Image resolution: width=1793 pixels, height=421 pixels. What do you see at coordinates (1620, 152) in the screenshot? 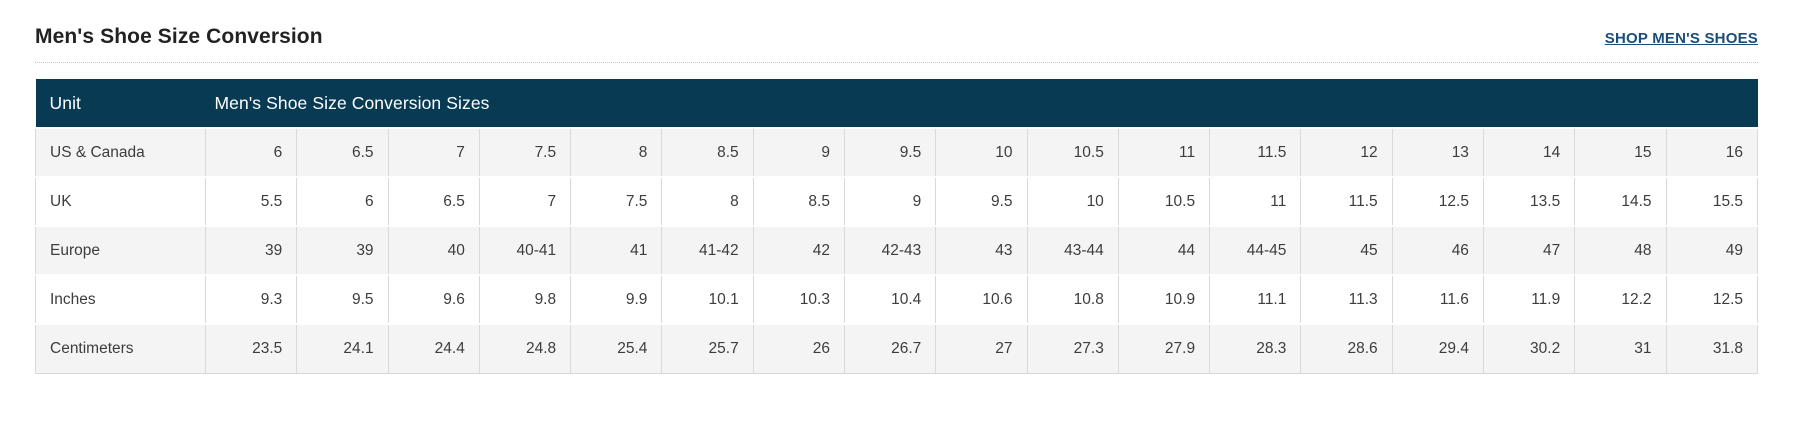
I see `size-cell: 15` at bounding box center [1620, 152].